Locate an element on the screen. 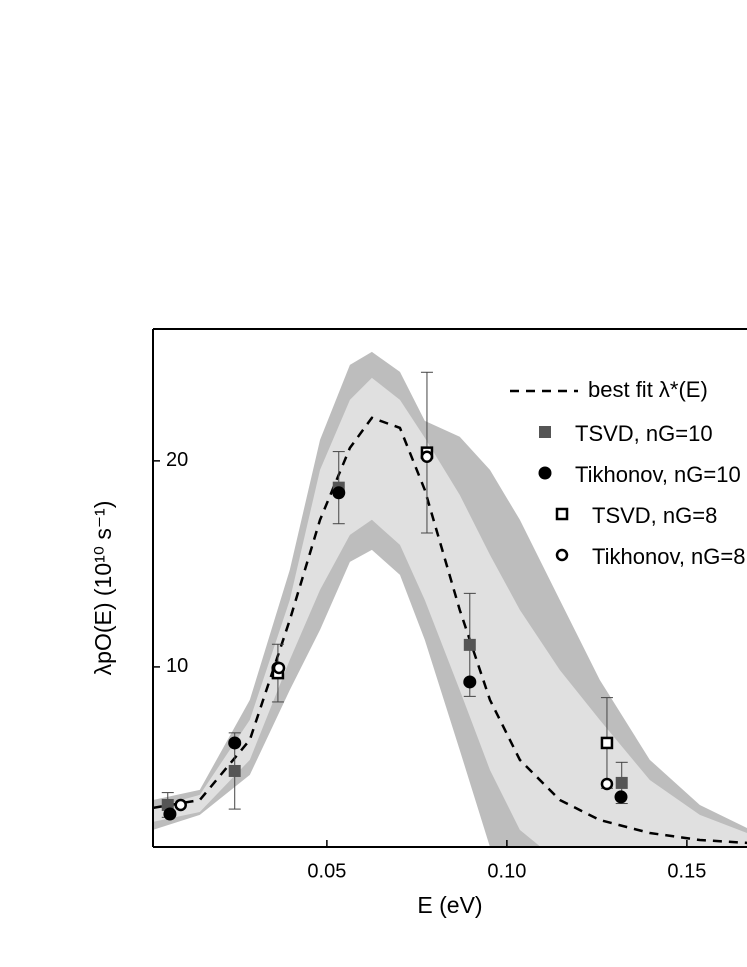  legend-label: TSVD, nG=10 is located at coordinates (644, 433).